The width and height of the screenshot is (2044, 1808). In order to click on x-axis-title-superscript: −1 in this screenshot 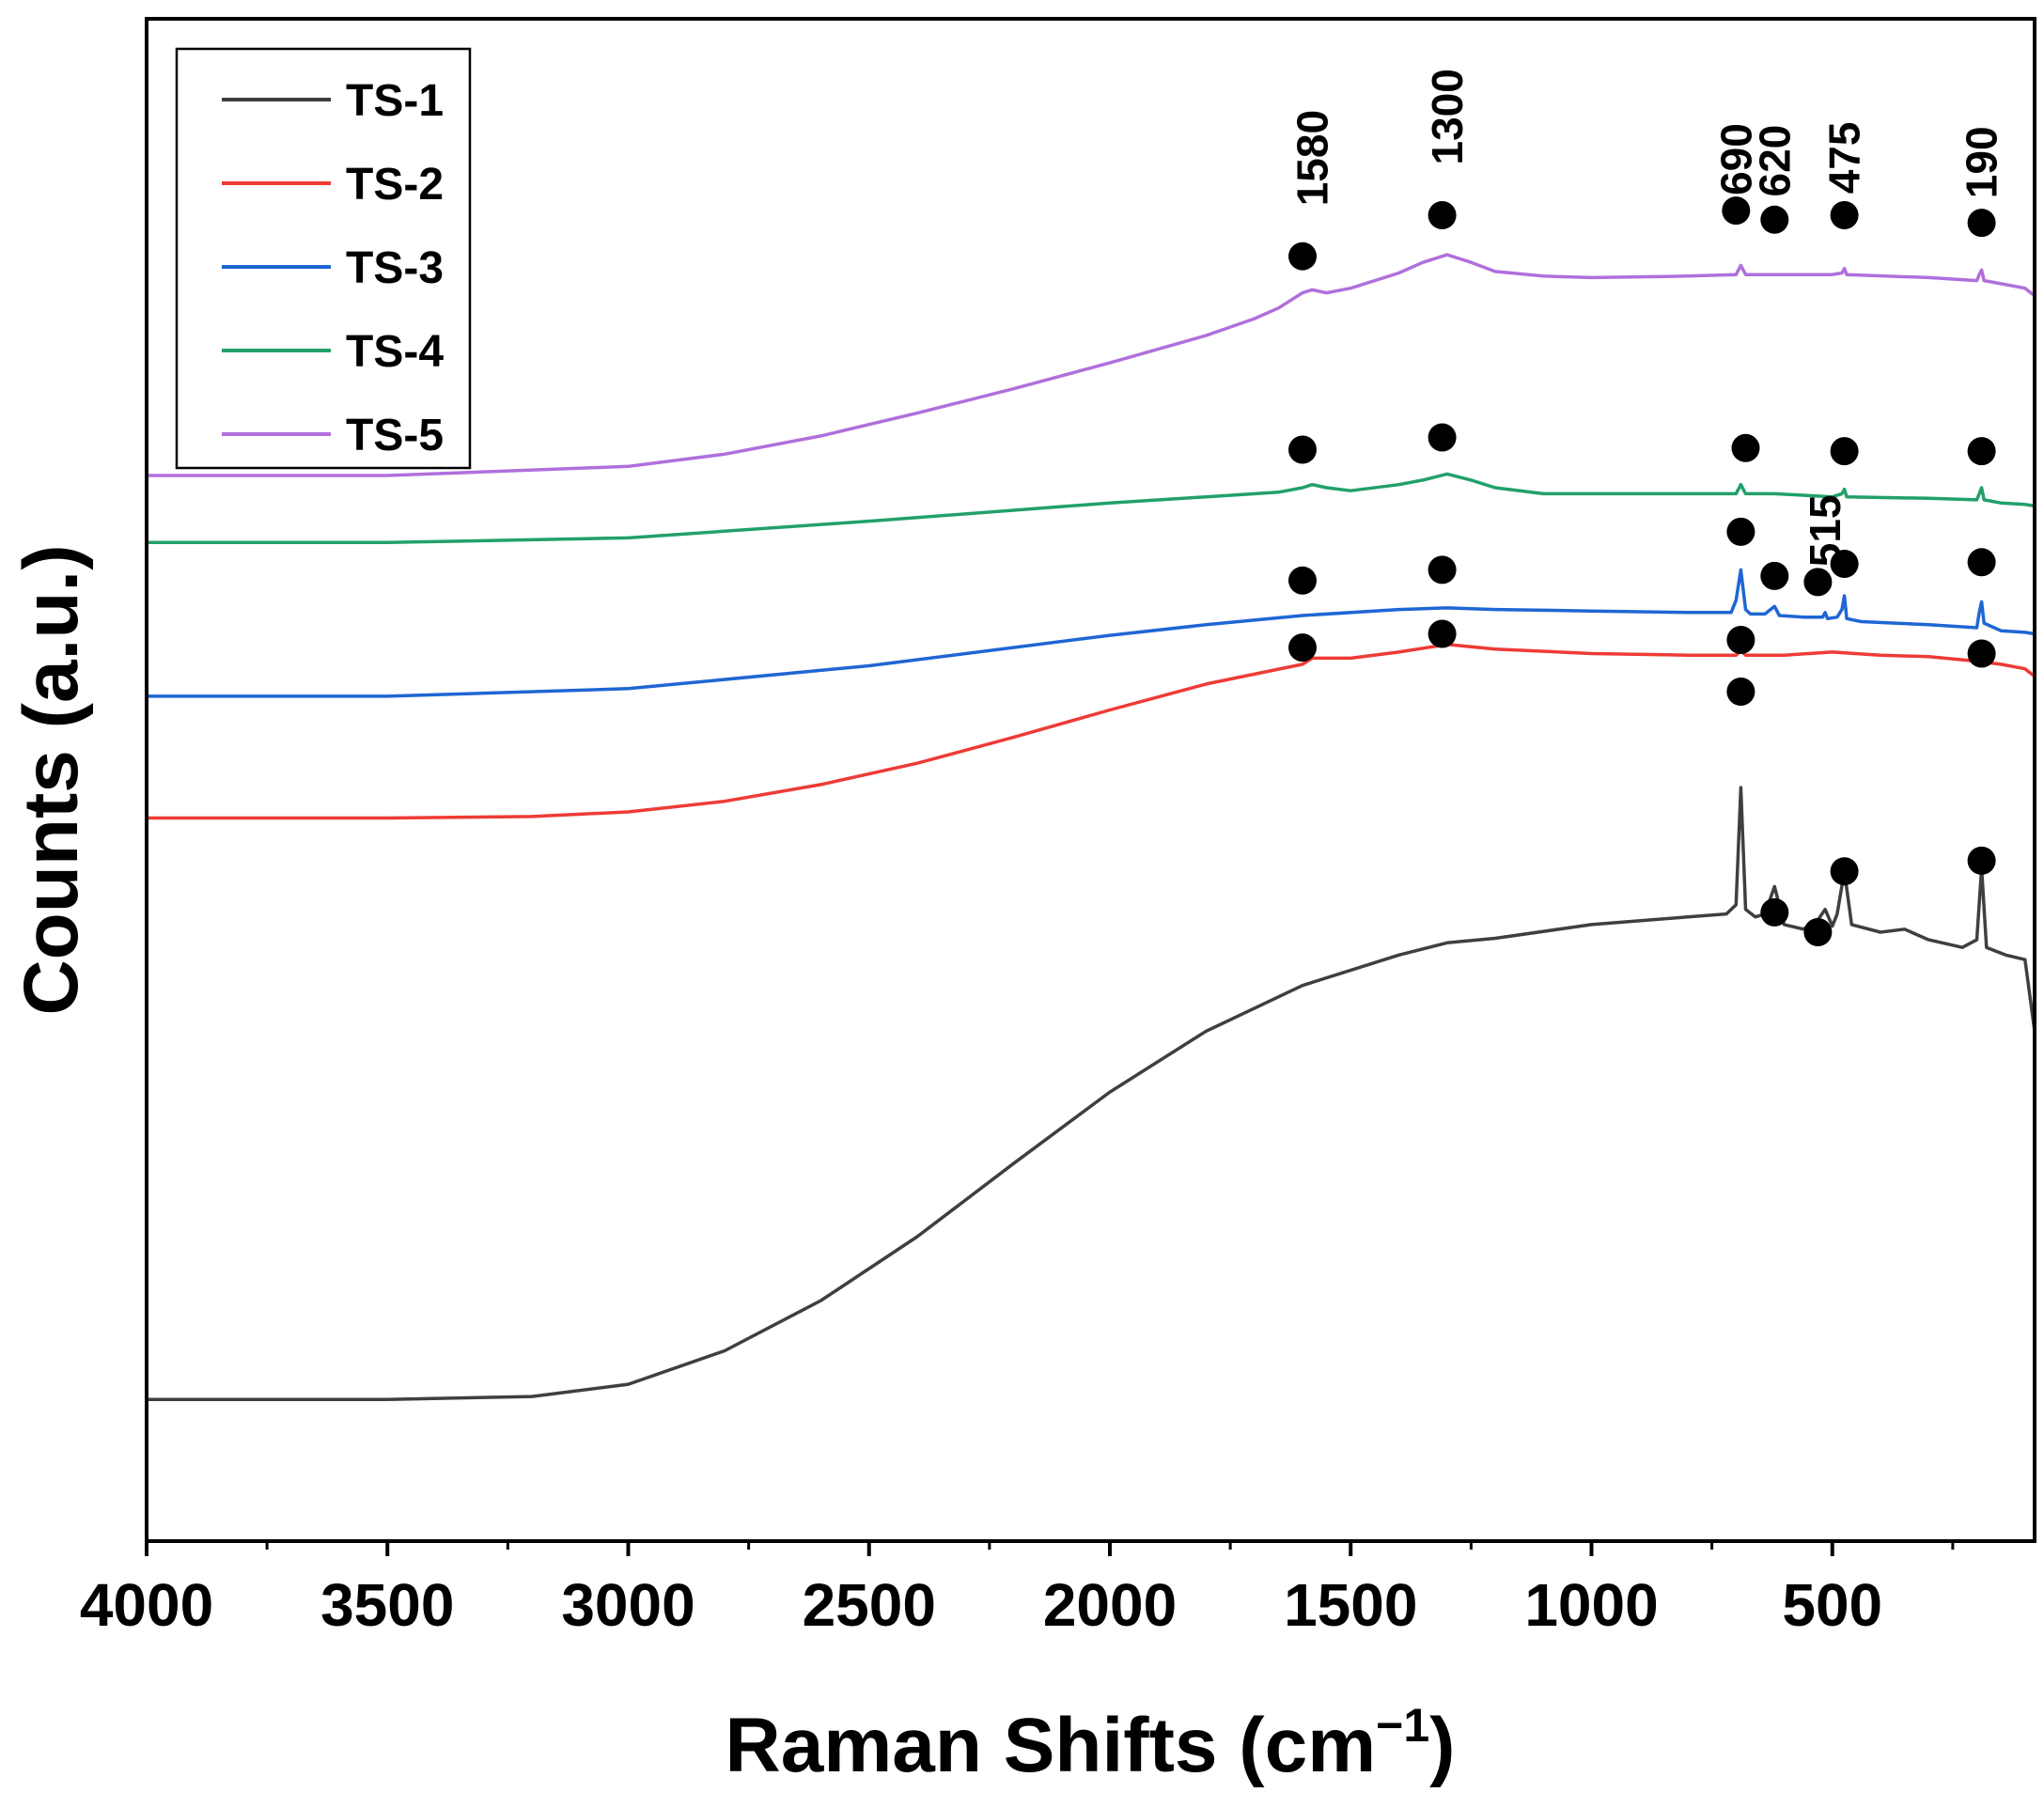, I will do `click(1402, 1725)`.